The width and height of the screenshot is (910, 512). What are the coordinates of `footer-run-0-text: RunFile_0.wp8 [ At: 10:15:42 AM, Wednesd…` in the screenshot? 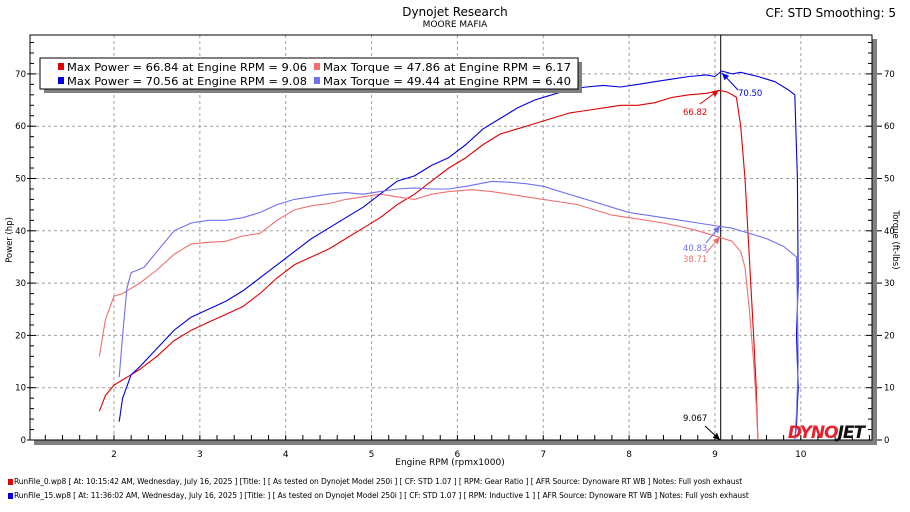 It's located at (378, 481).